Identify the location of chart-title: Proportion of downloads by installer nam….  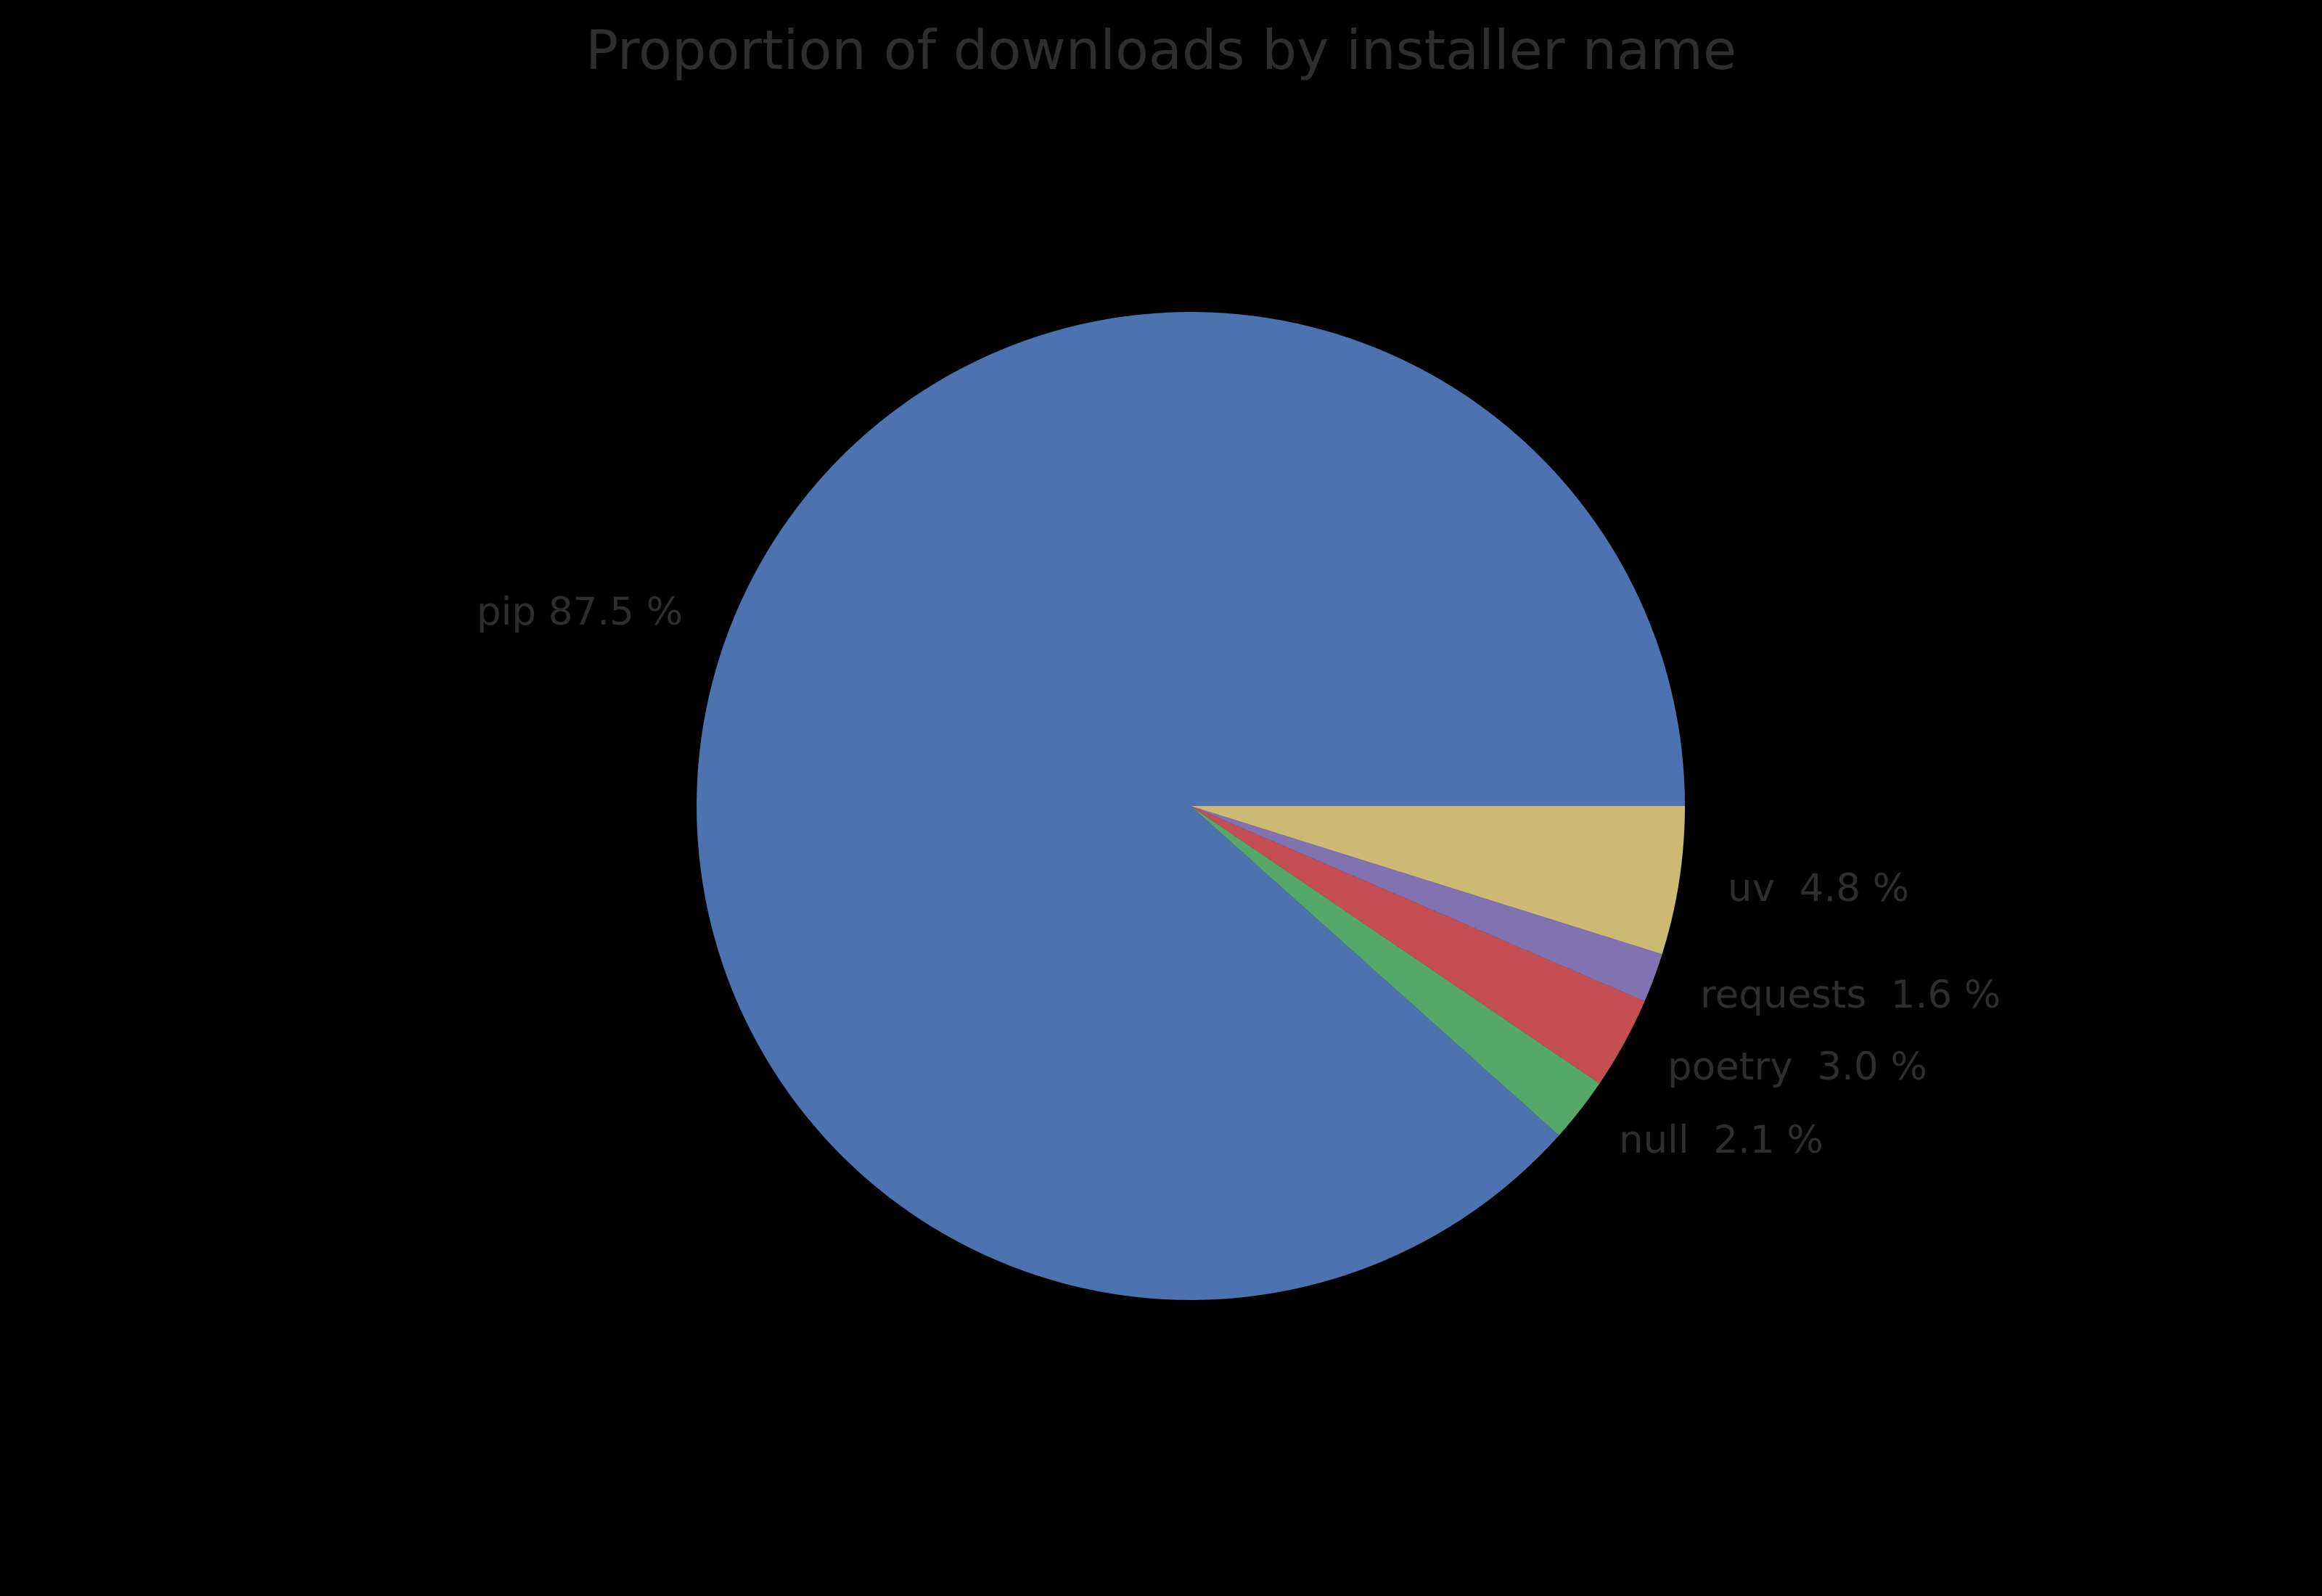
(1161, 50).